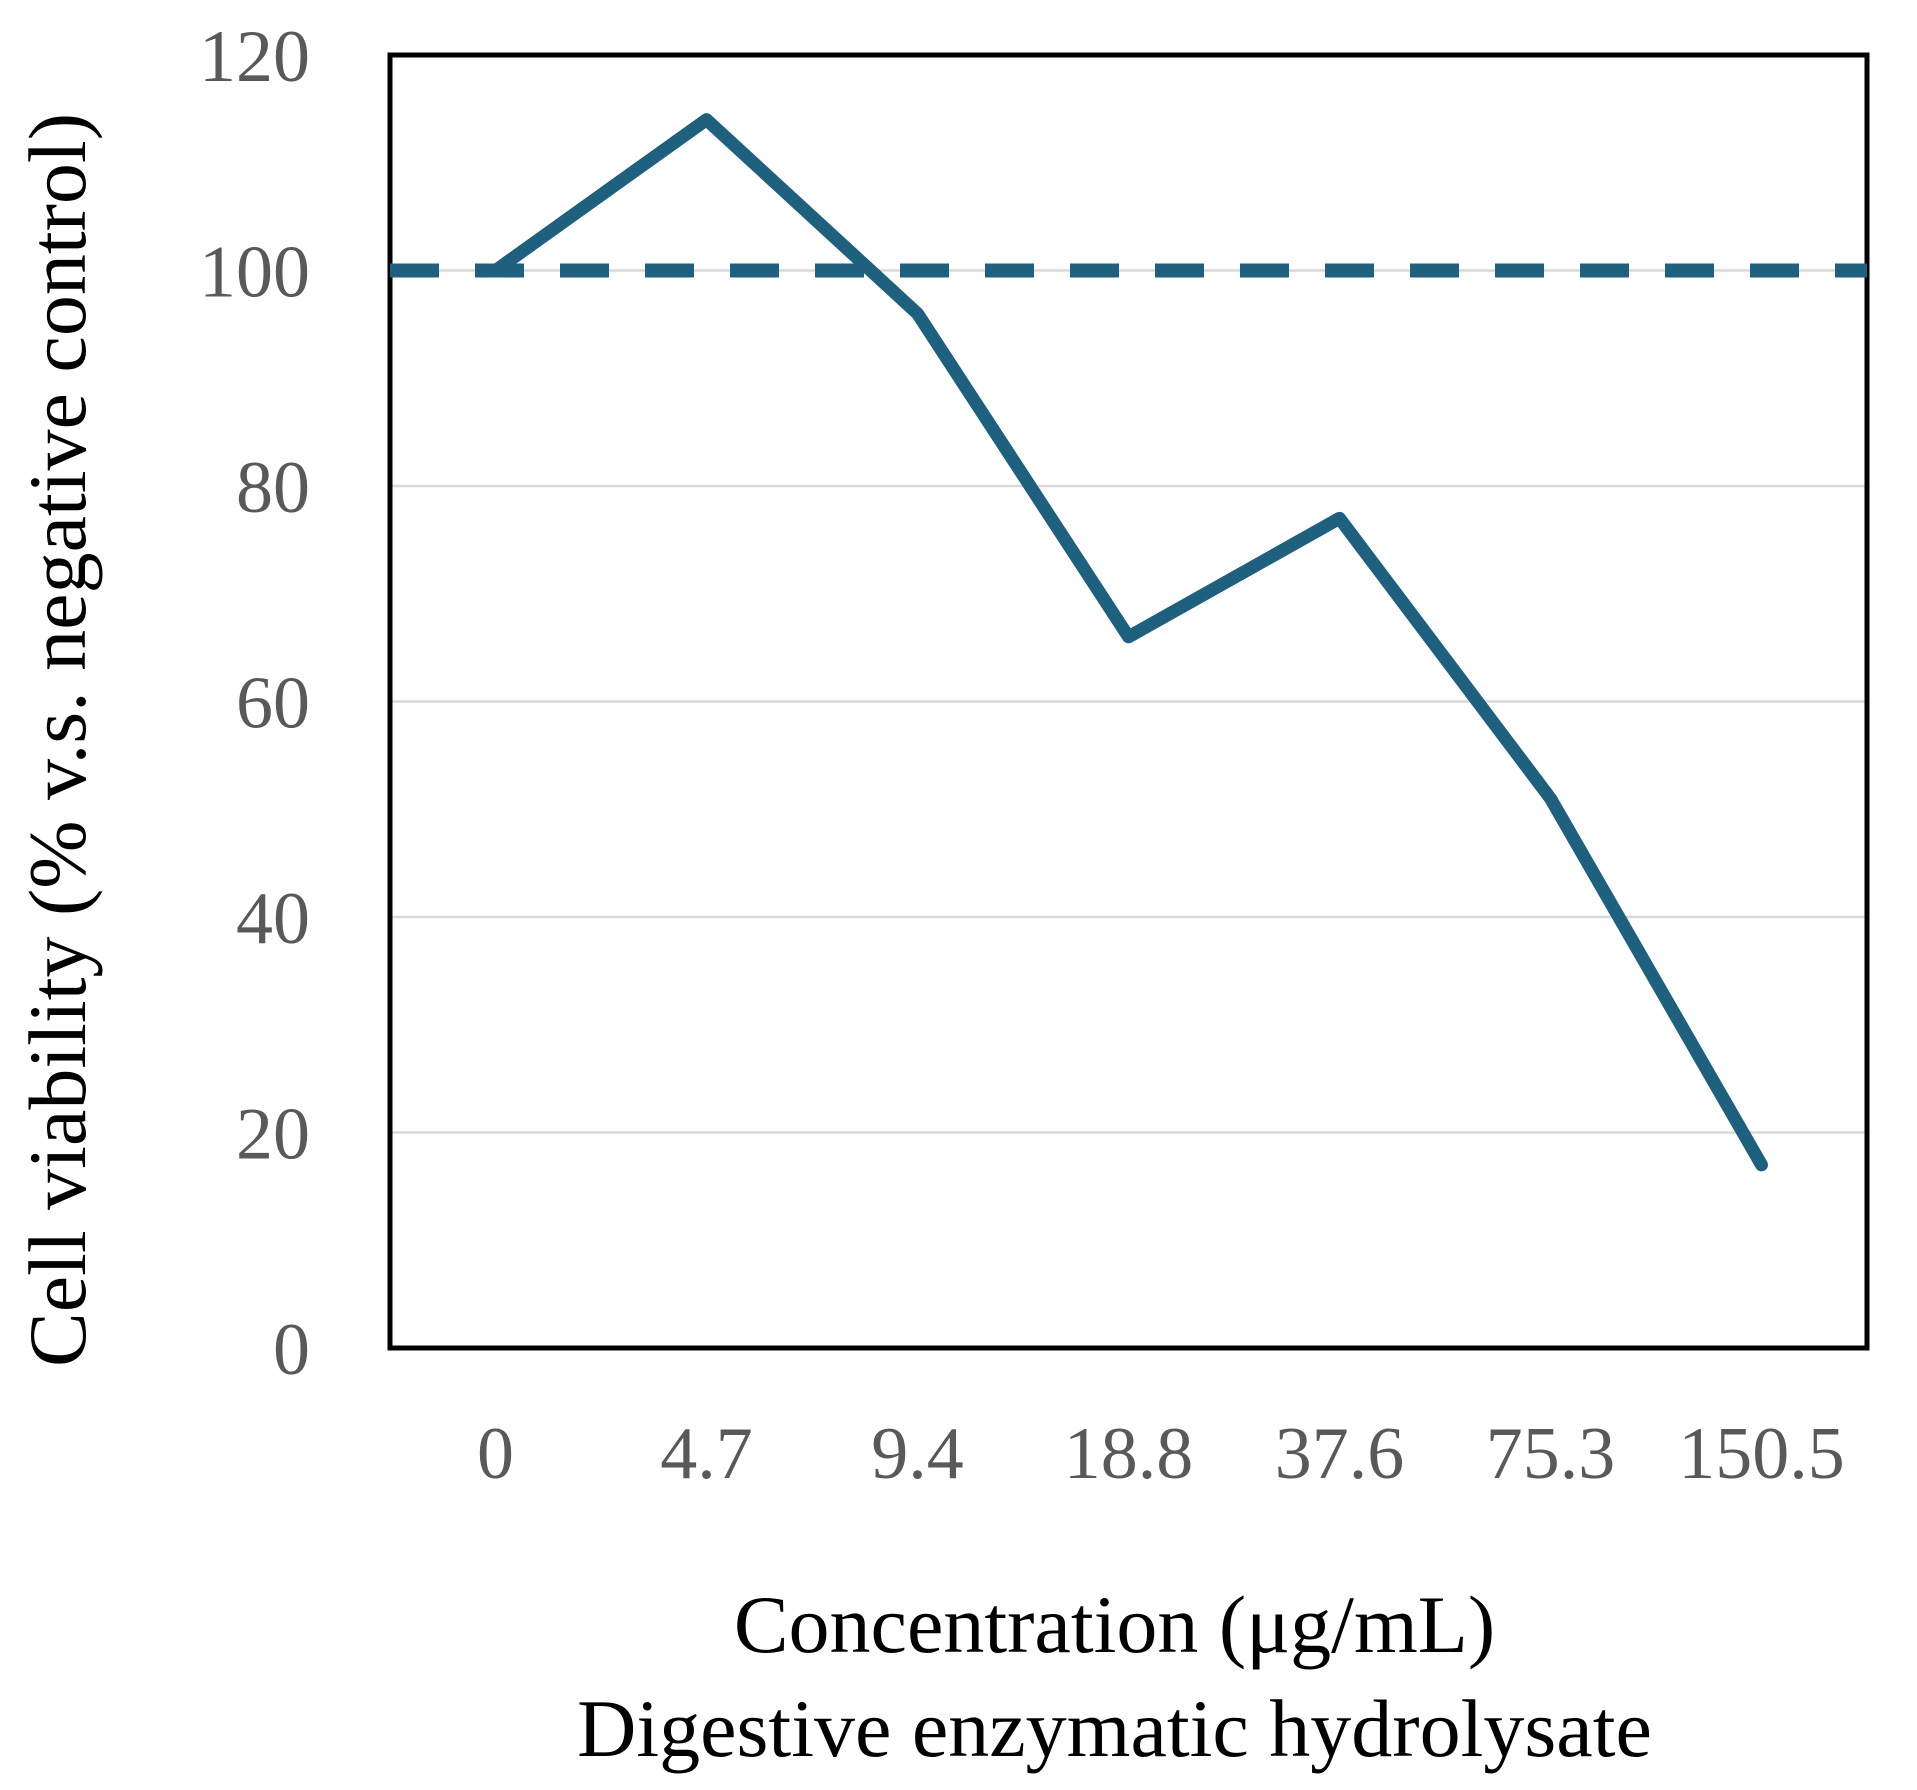  I want to click on y-axis-title: Cell viability (% v.s. negative control), so click(57, 740).